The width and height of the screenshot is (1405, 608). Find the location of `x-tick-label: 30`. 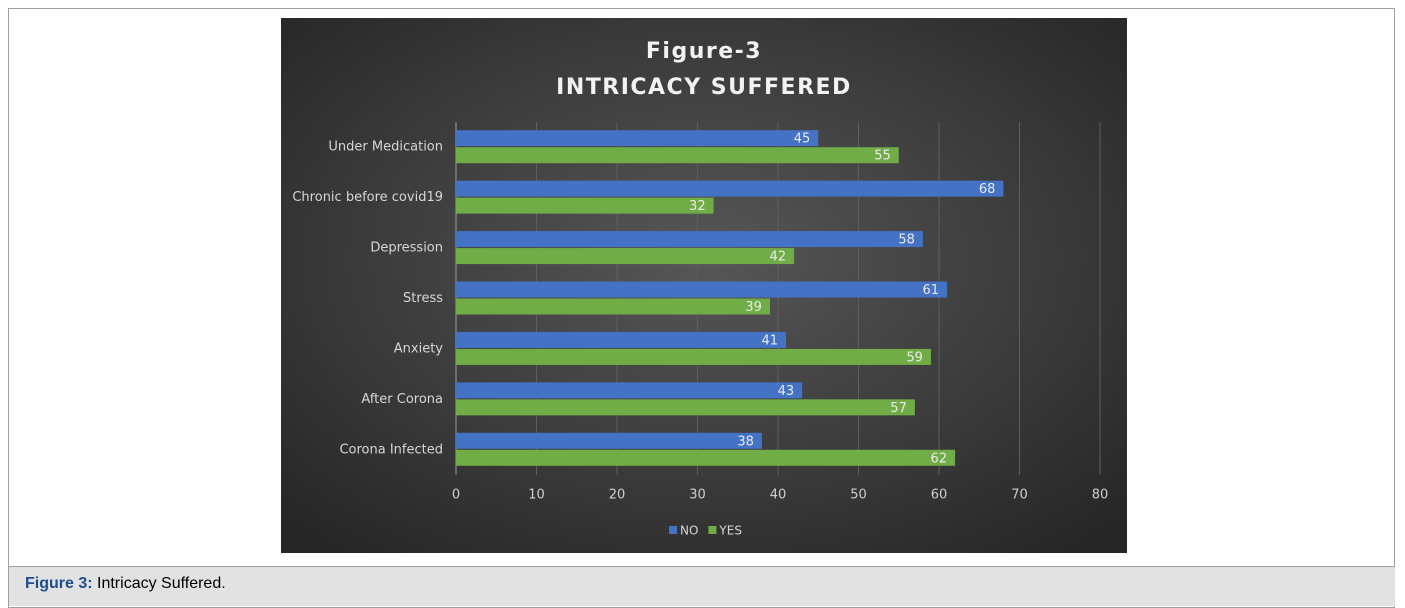

x-tick-label: 30 is located at coordinates (697, 495).